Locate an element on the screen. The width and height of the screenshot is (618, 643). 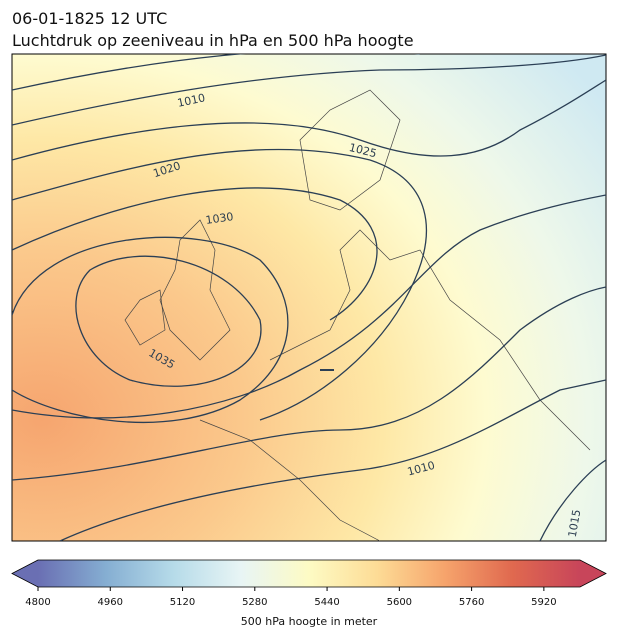
colorbar-tick-label: 4800 is located at coordinates (37, 602).